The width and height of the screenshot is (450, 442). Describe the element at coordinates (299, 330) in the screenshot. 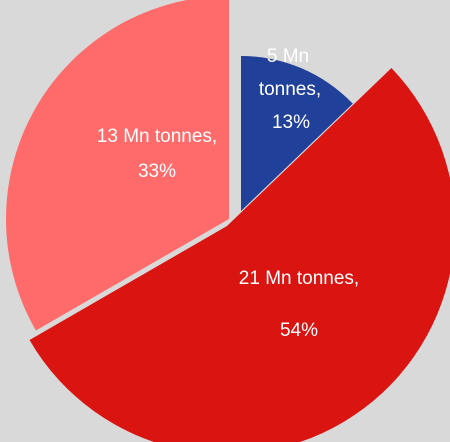

I see `slice-label-2-line-2: 54%` at that location.